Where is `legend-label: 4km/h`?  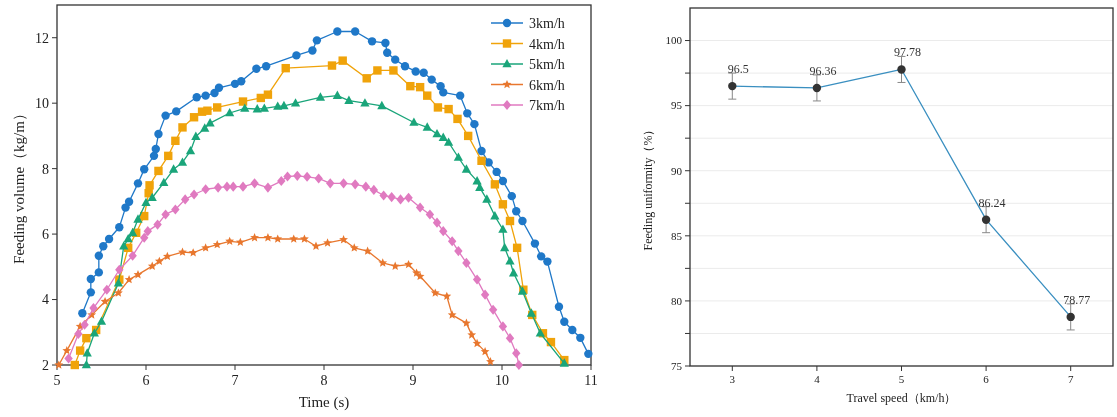
legend-label: 4km/h is located at coordinates (547, 44).